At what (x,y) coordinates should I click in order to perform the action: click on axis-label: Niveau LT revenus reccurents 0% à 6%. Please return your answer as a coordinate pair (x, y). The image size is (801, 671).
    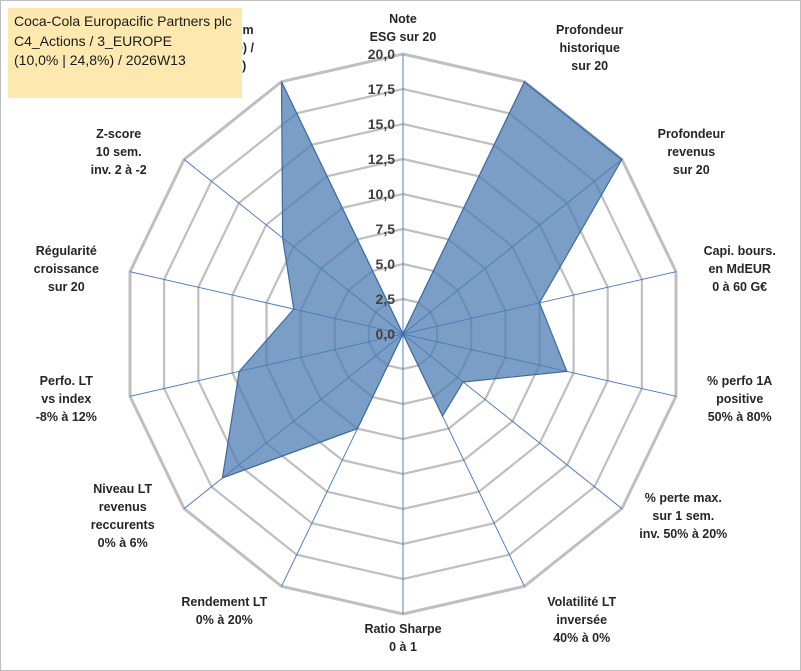
    Looking at the image, I should click on (123, 516).